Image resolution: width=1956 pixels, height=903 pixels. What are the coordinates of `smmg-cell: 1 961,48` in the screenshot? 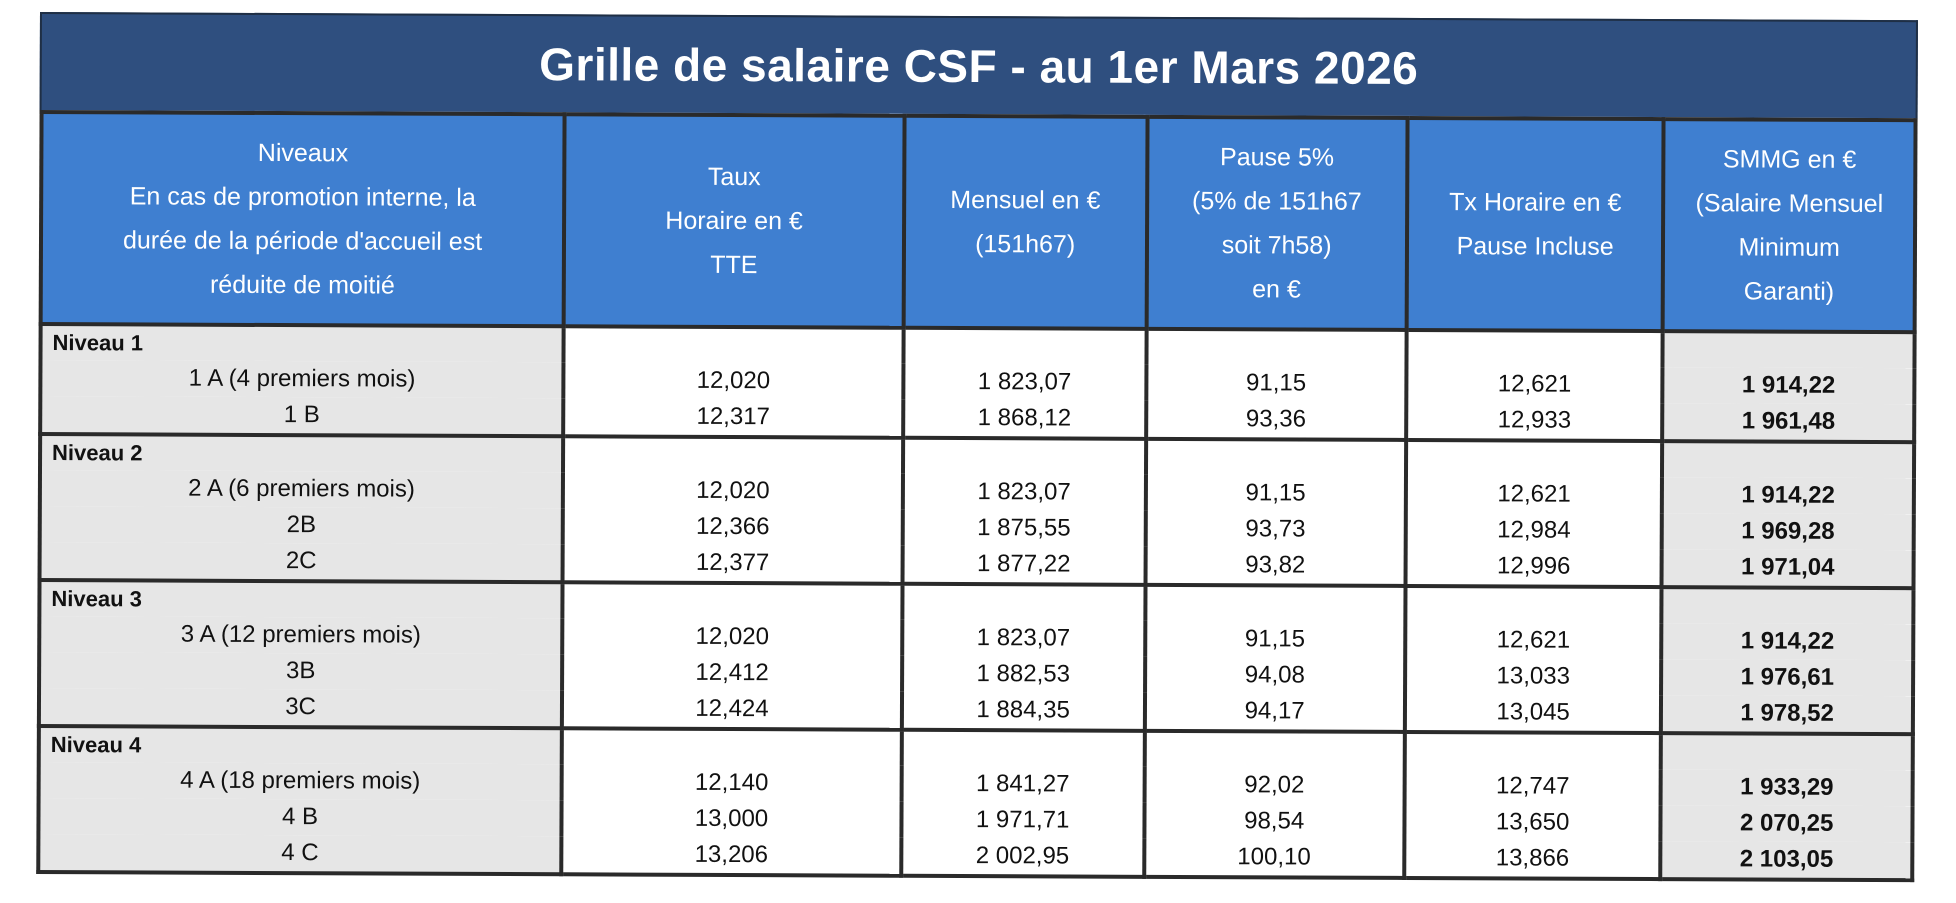 It's located at (1788, 423).